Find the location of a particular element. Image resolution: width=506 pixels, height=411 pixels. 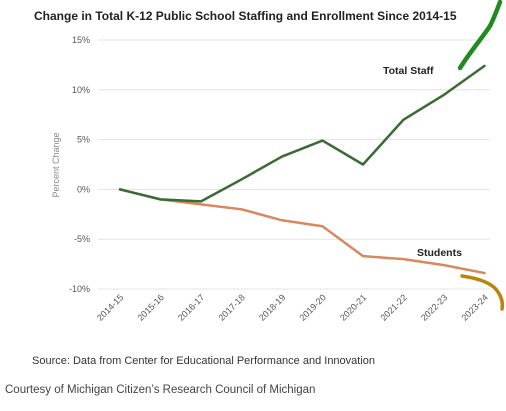

y-axis-ticks: 15% 10% 5% 0% -5% -10% is located at coordinates (79, 164).